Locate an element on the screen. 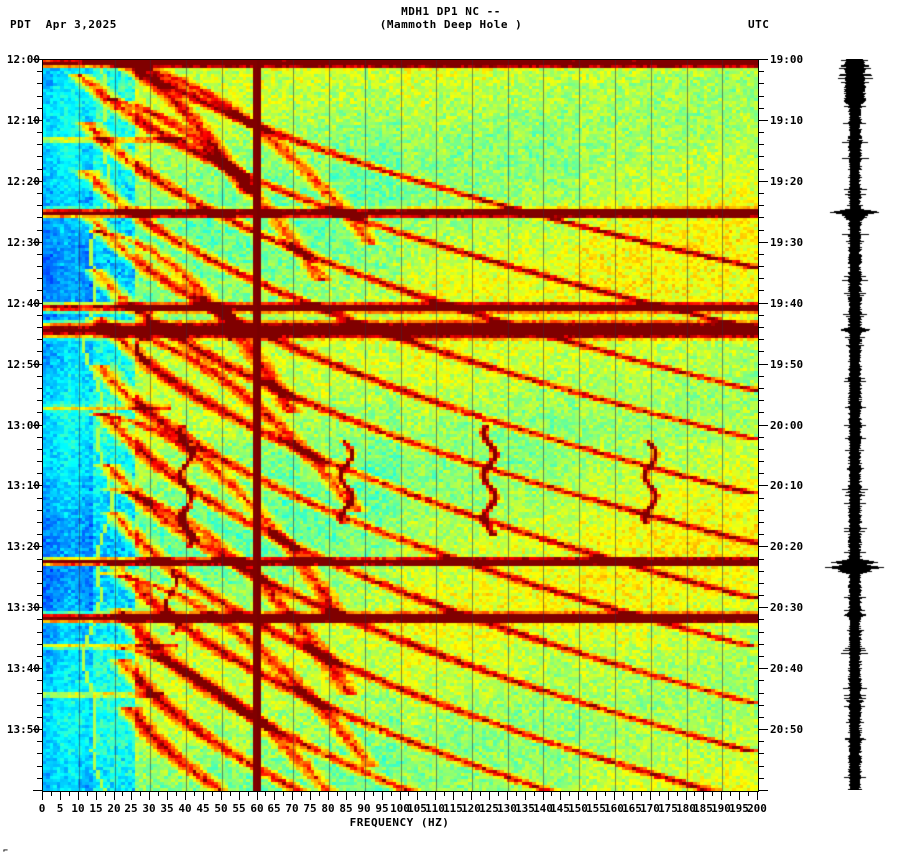  freq-axis-label: 55 is located at coordinates (239, 808).